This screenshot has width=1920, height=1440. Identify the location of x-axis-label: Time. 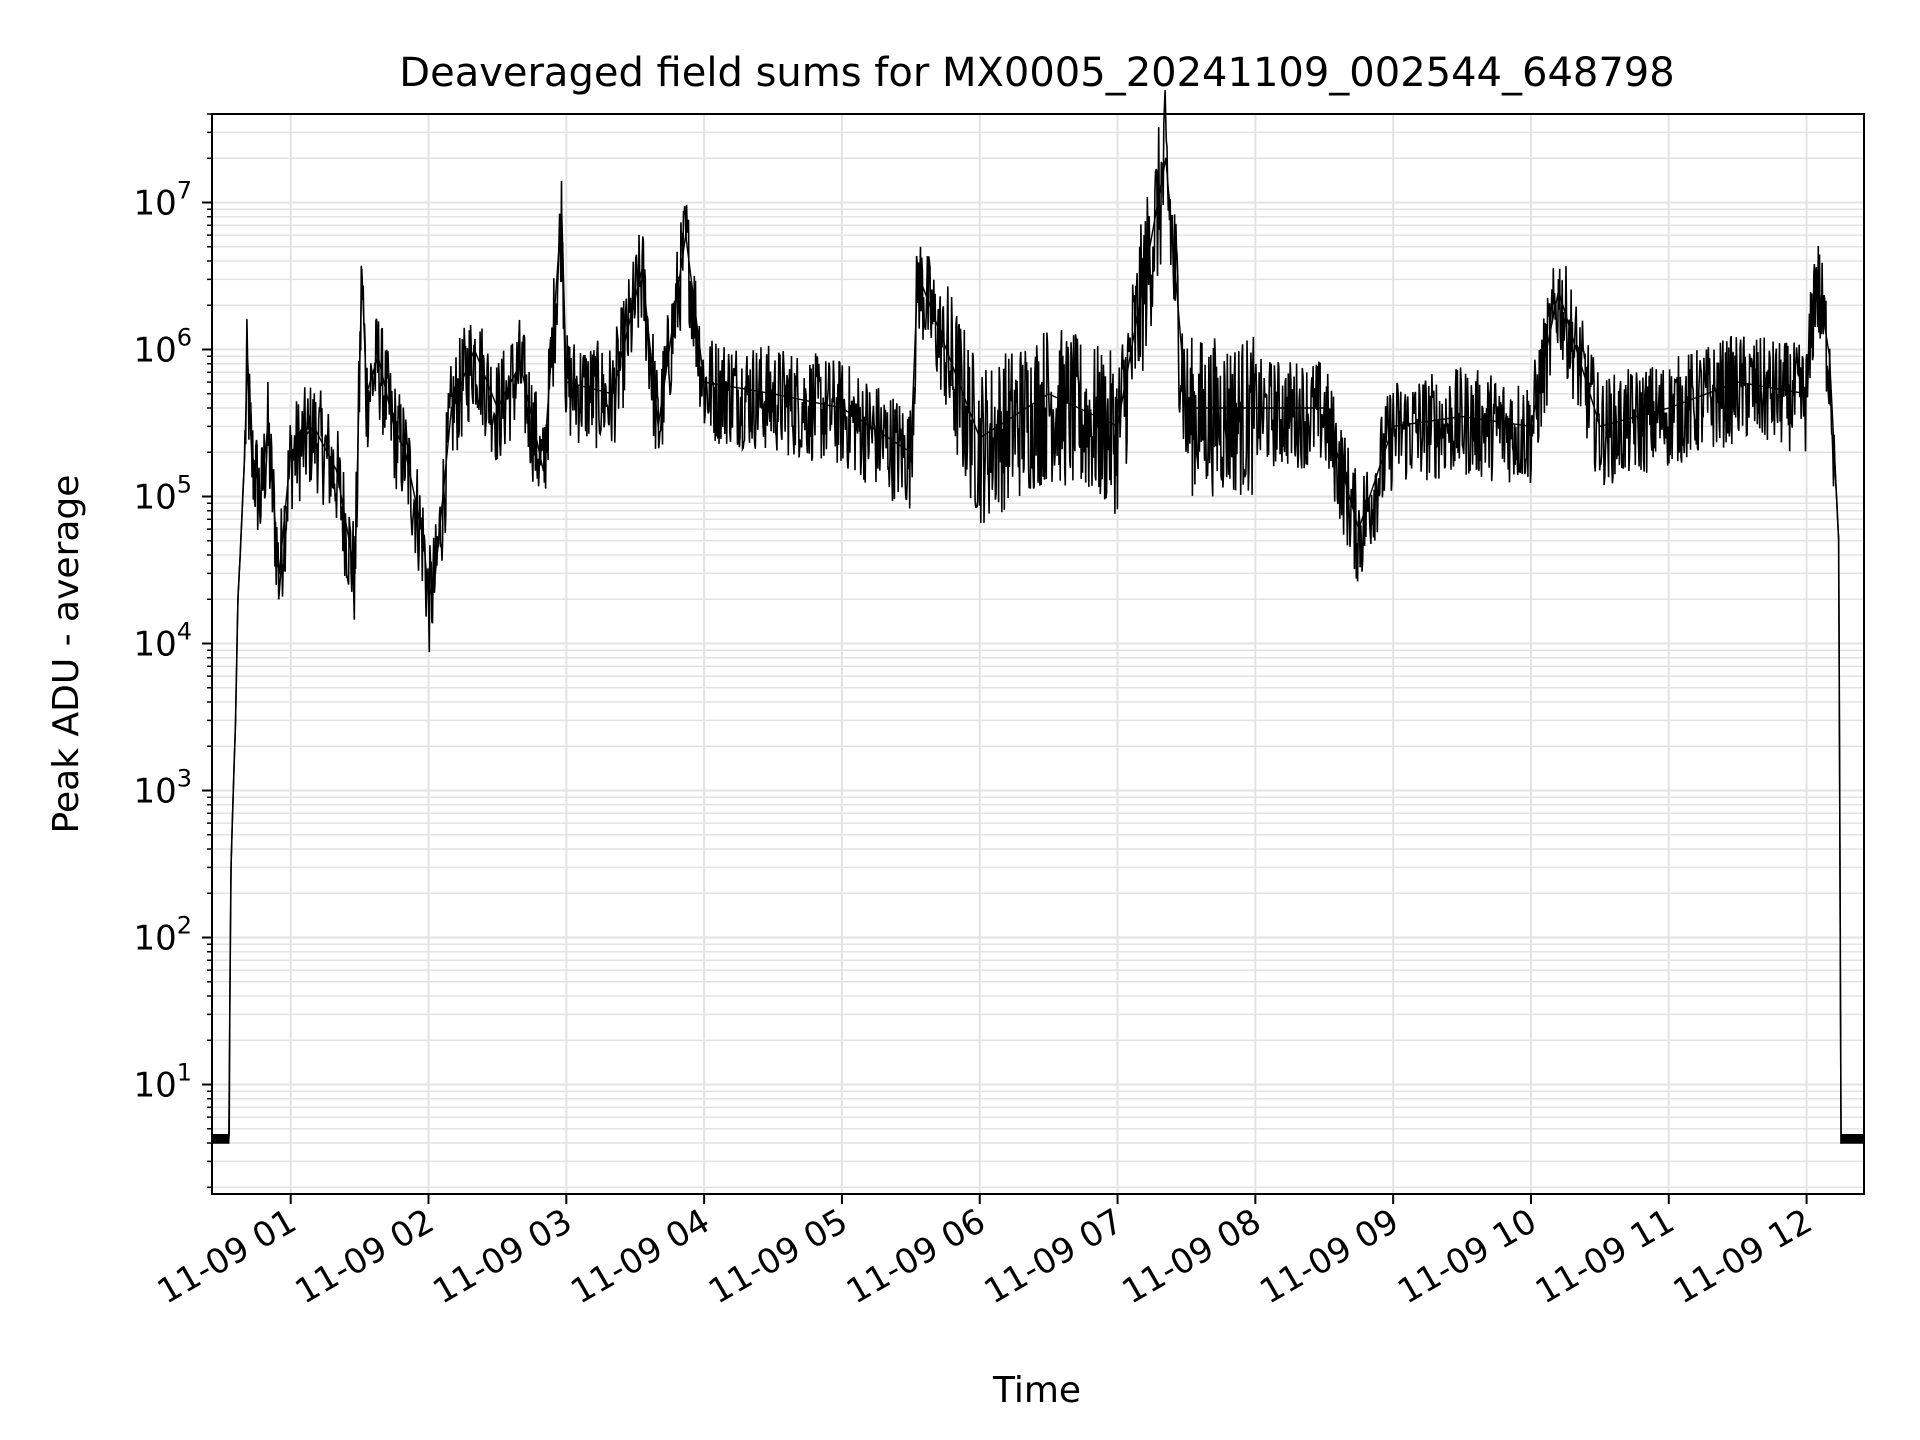
(1036, 1390).